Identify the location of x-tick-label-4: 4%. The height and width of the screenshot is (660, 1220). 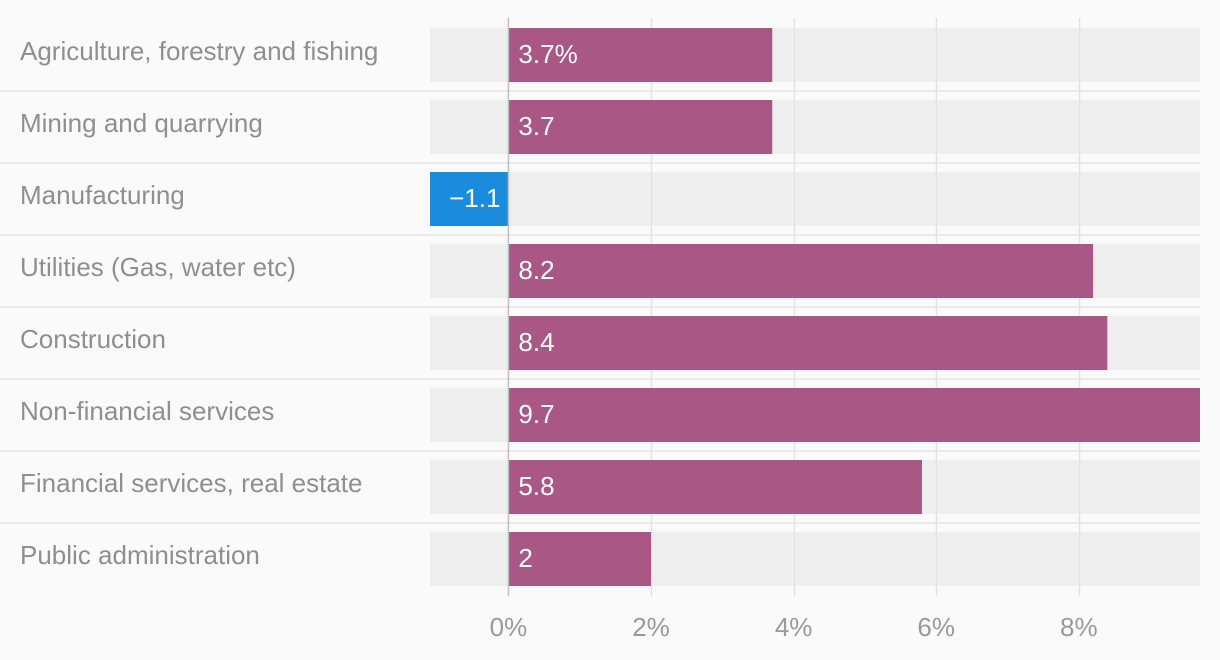
(794, 627).